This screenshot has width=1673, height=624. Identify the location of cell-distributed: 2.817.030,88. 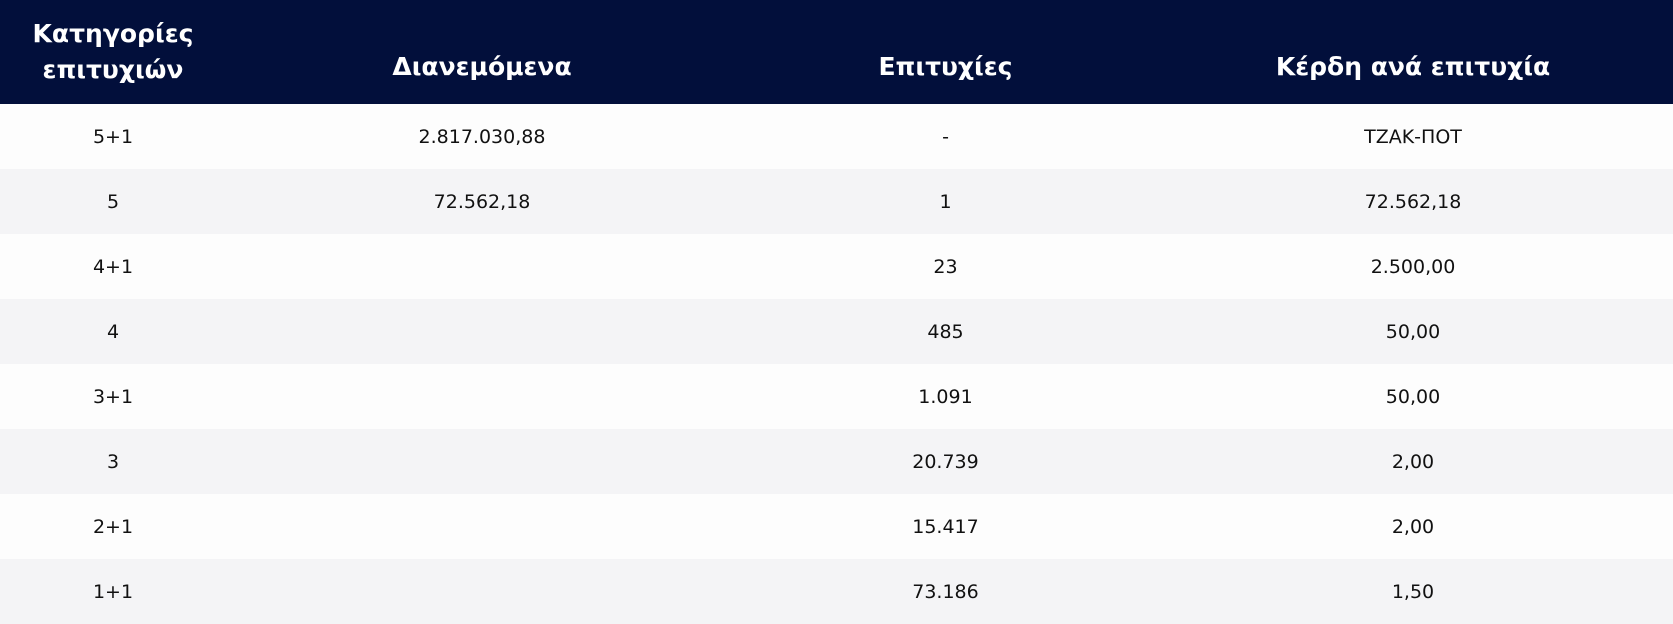
(482, 136).